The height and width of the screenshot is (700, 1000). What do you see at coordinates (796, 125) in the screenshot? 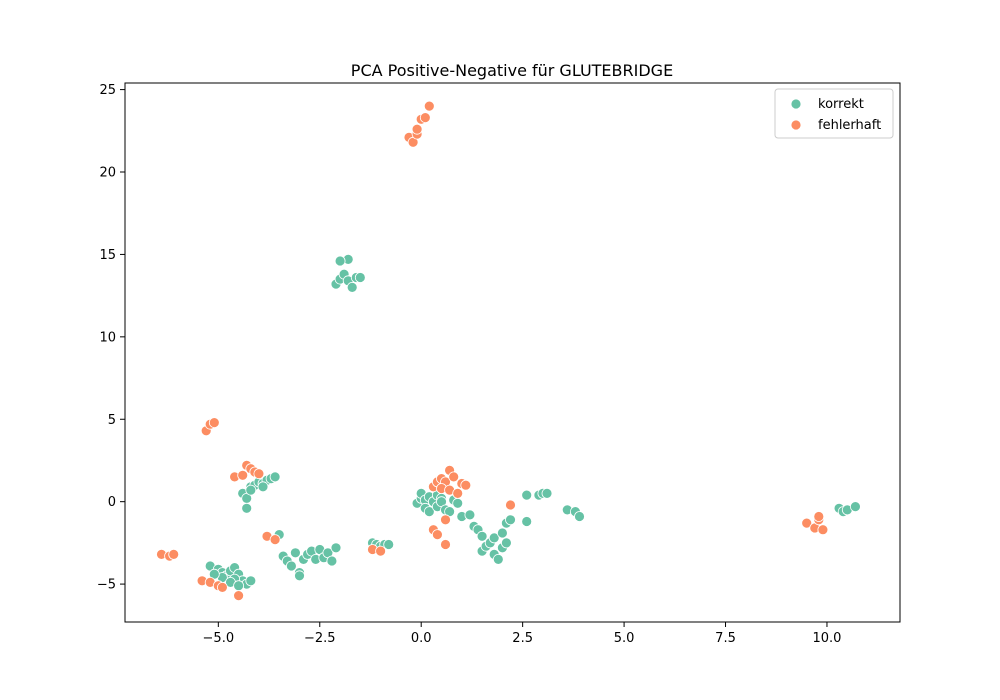
I see `legend-marker-fehlerhaft` at bounding box center [796, 125].